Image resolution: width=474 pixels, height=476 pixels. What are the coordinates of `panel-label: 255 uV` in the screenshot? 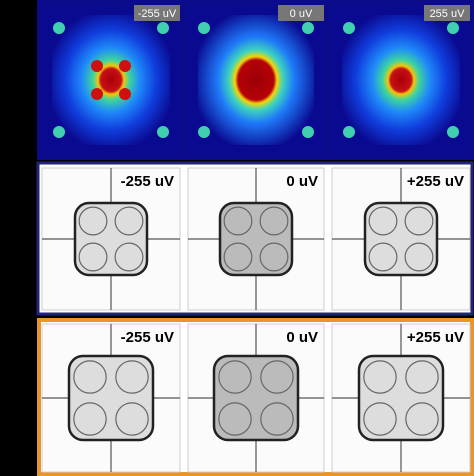 It's located at (448, 14).